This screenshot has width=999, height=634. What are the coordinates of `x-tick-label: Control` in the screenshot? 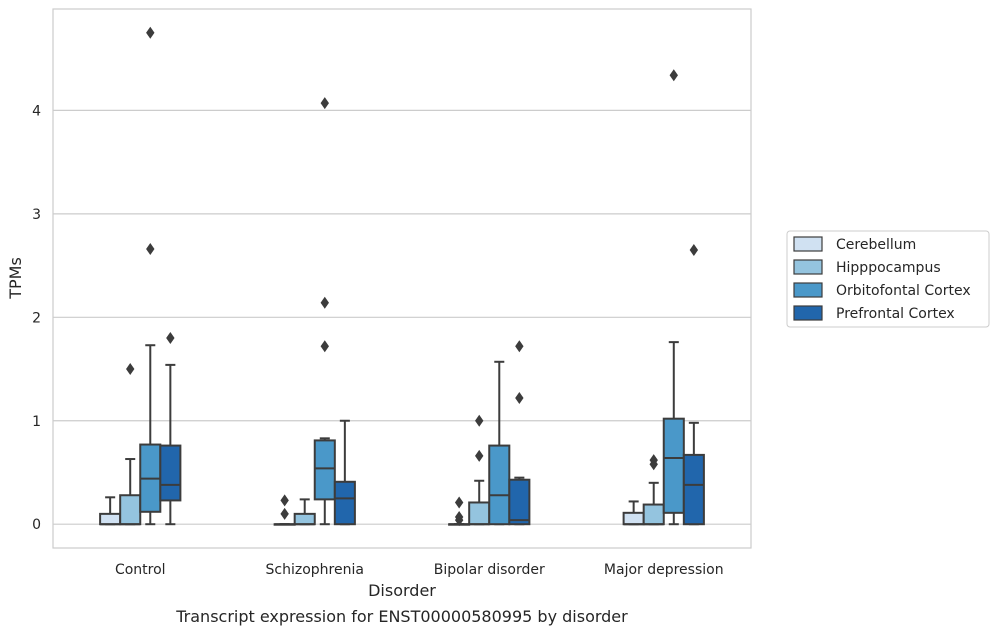 It's located at (140, 570).